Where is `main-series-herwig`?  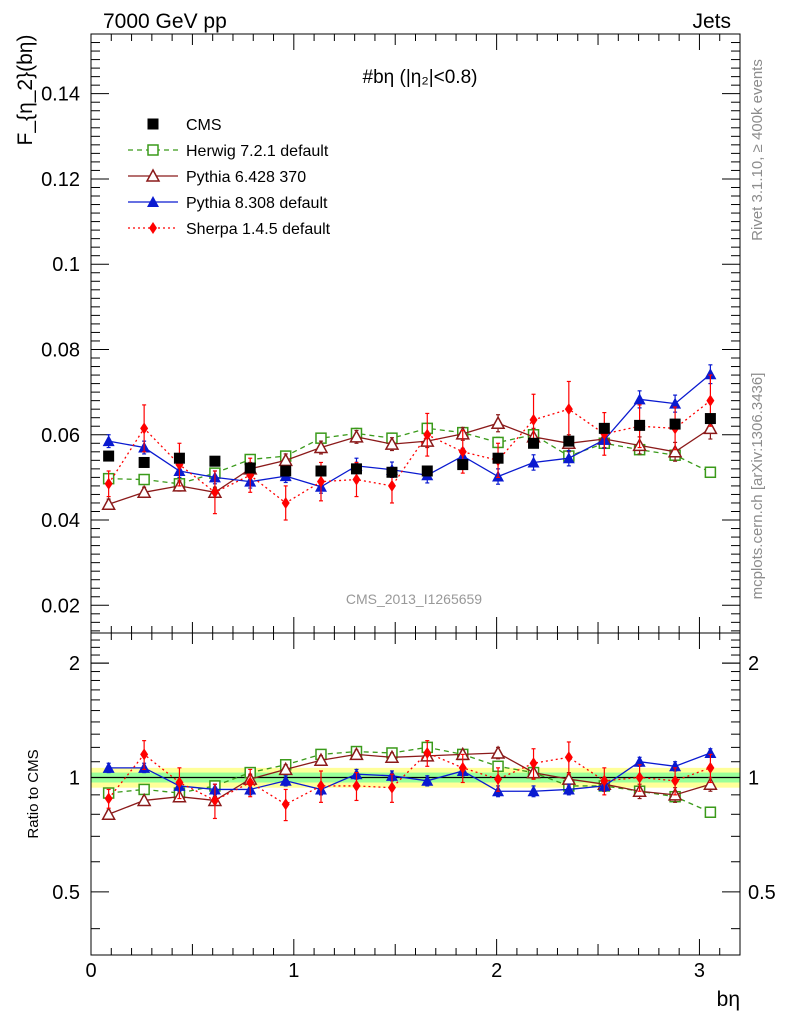
main-series-herwig is located at coordinates (409, 456).